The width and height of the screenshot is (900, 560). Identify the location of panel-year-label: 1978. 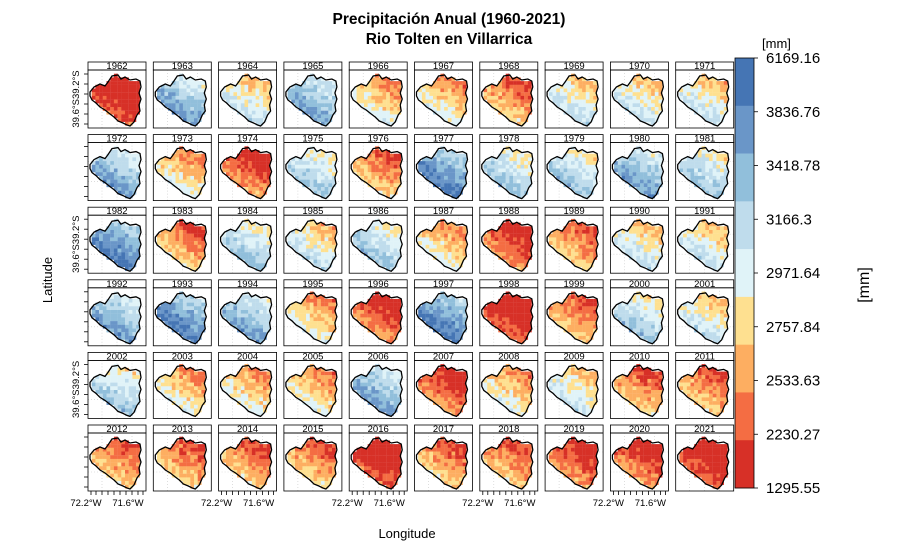
(508, 139).